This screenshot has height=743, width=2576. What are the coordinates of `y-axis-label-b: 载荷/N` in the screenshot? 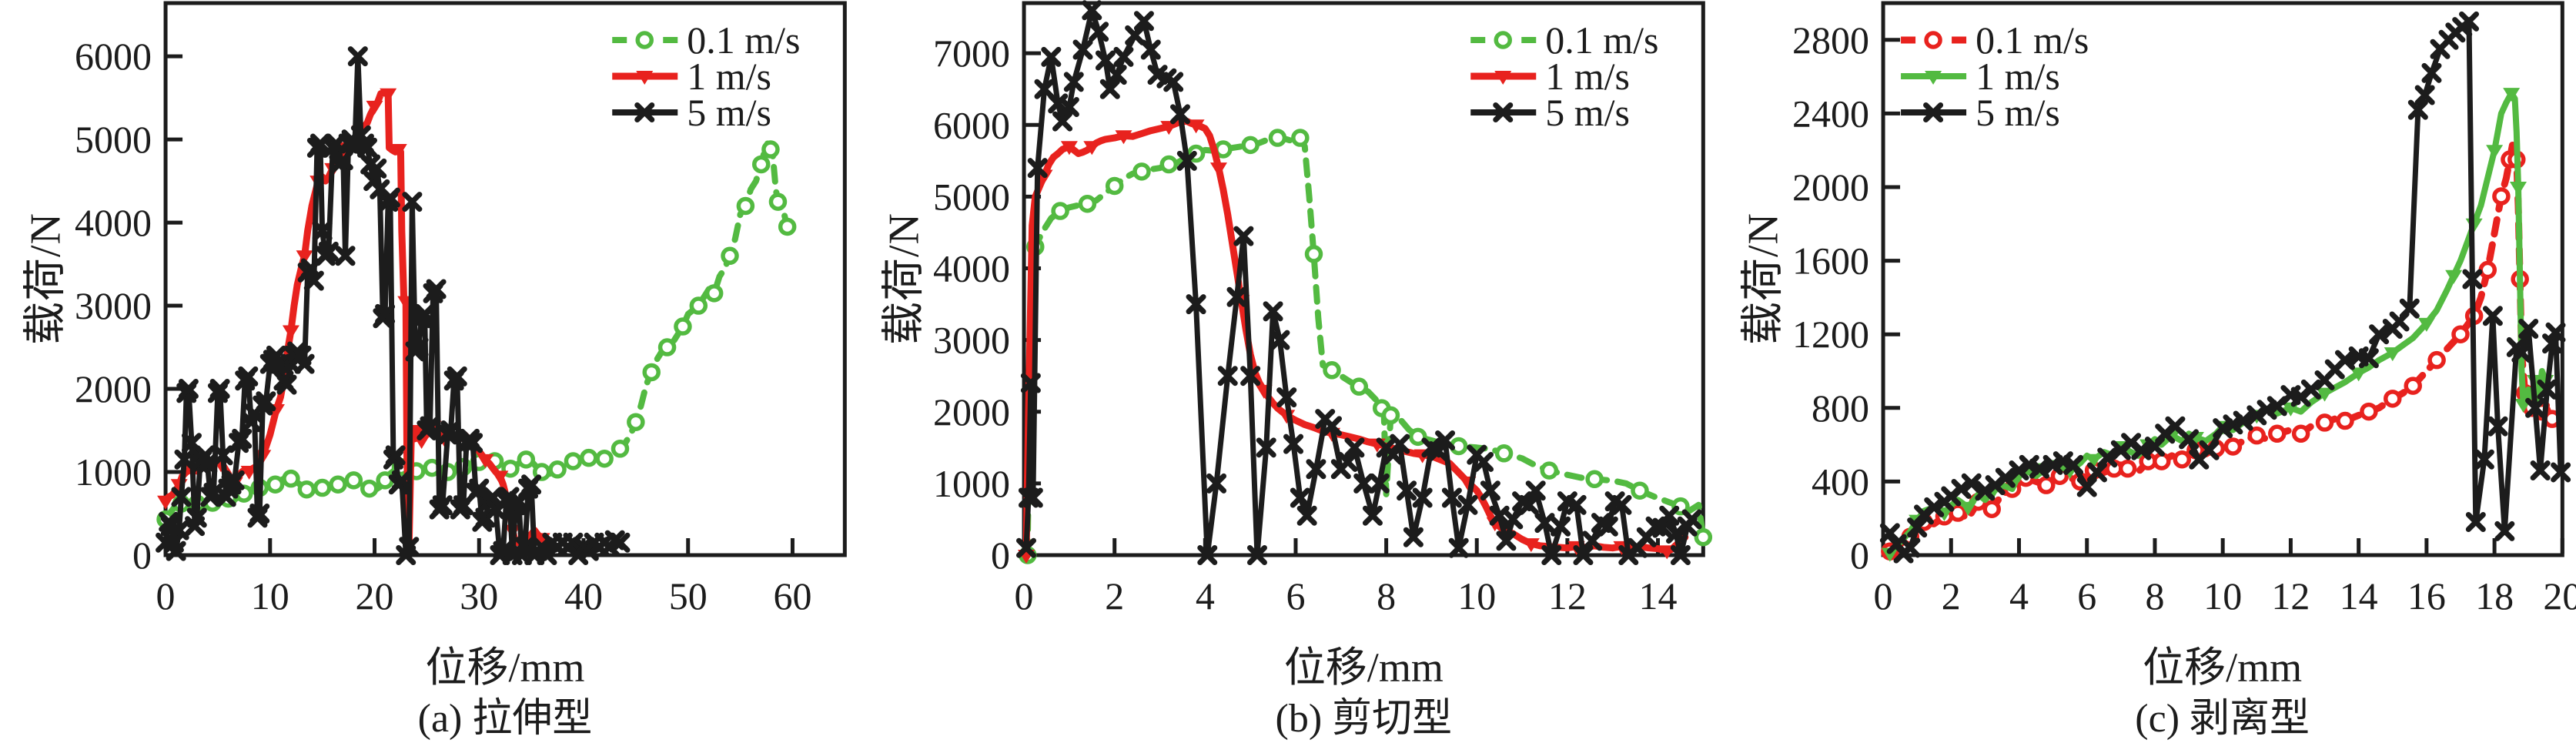 It's located at (904, 279).